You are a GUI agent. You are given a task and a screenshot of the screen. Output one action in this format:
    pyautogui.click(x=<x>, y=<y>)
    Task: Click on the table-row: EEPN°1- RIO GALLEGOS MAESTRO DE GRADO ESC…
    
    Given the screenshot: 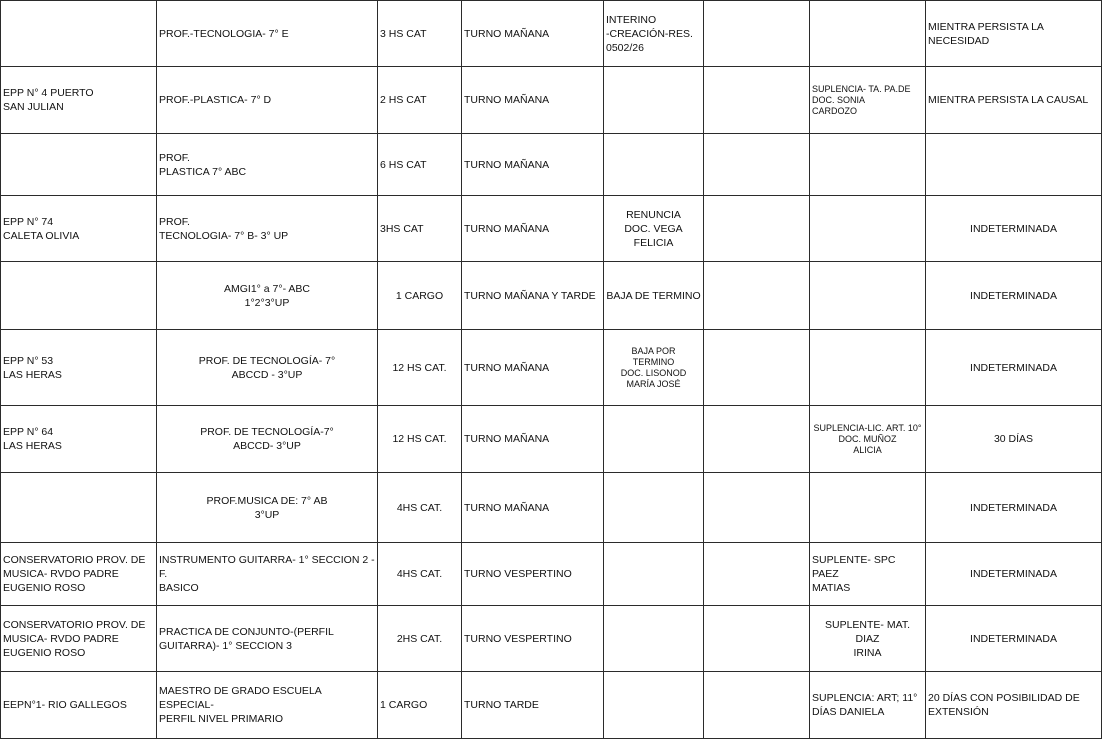 What is the action you would take?
    pyautogui.click(x=551, y=705)
    